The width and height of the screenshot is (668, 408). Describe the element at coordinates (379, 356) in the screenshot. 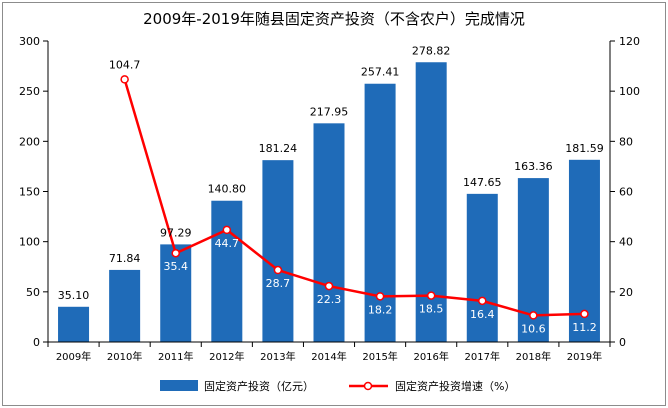

I see `x-tick-label: 2015年` at that location.